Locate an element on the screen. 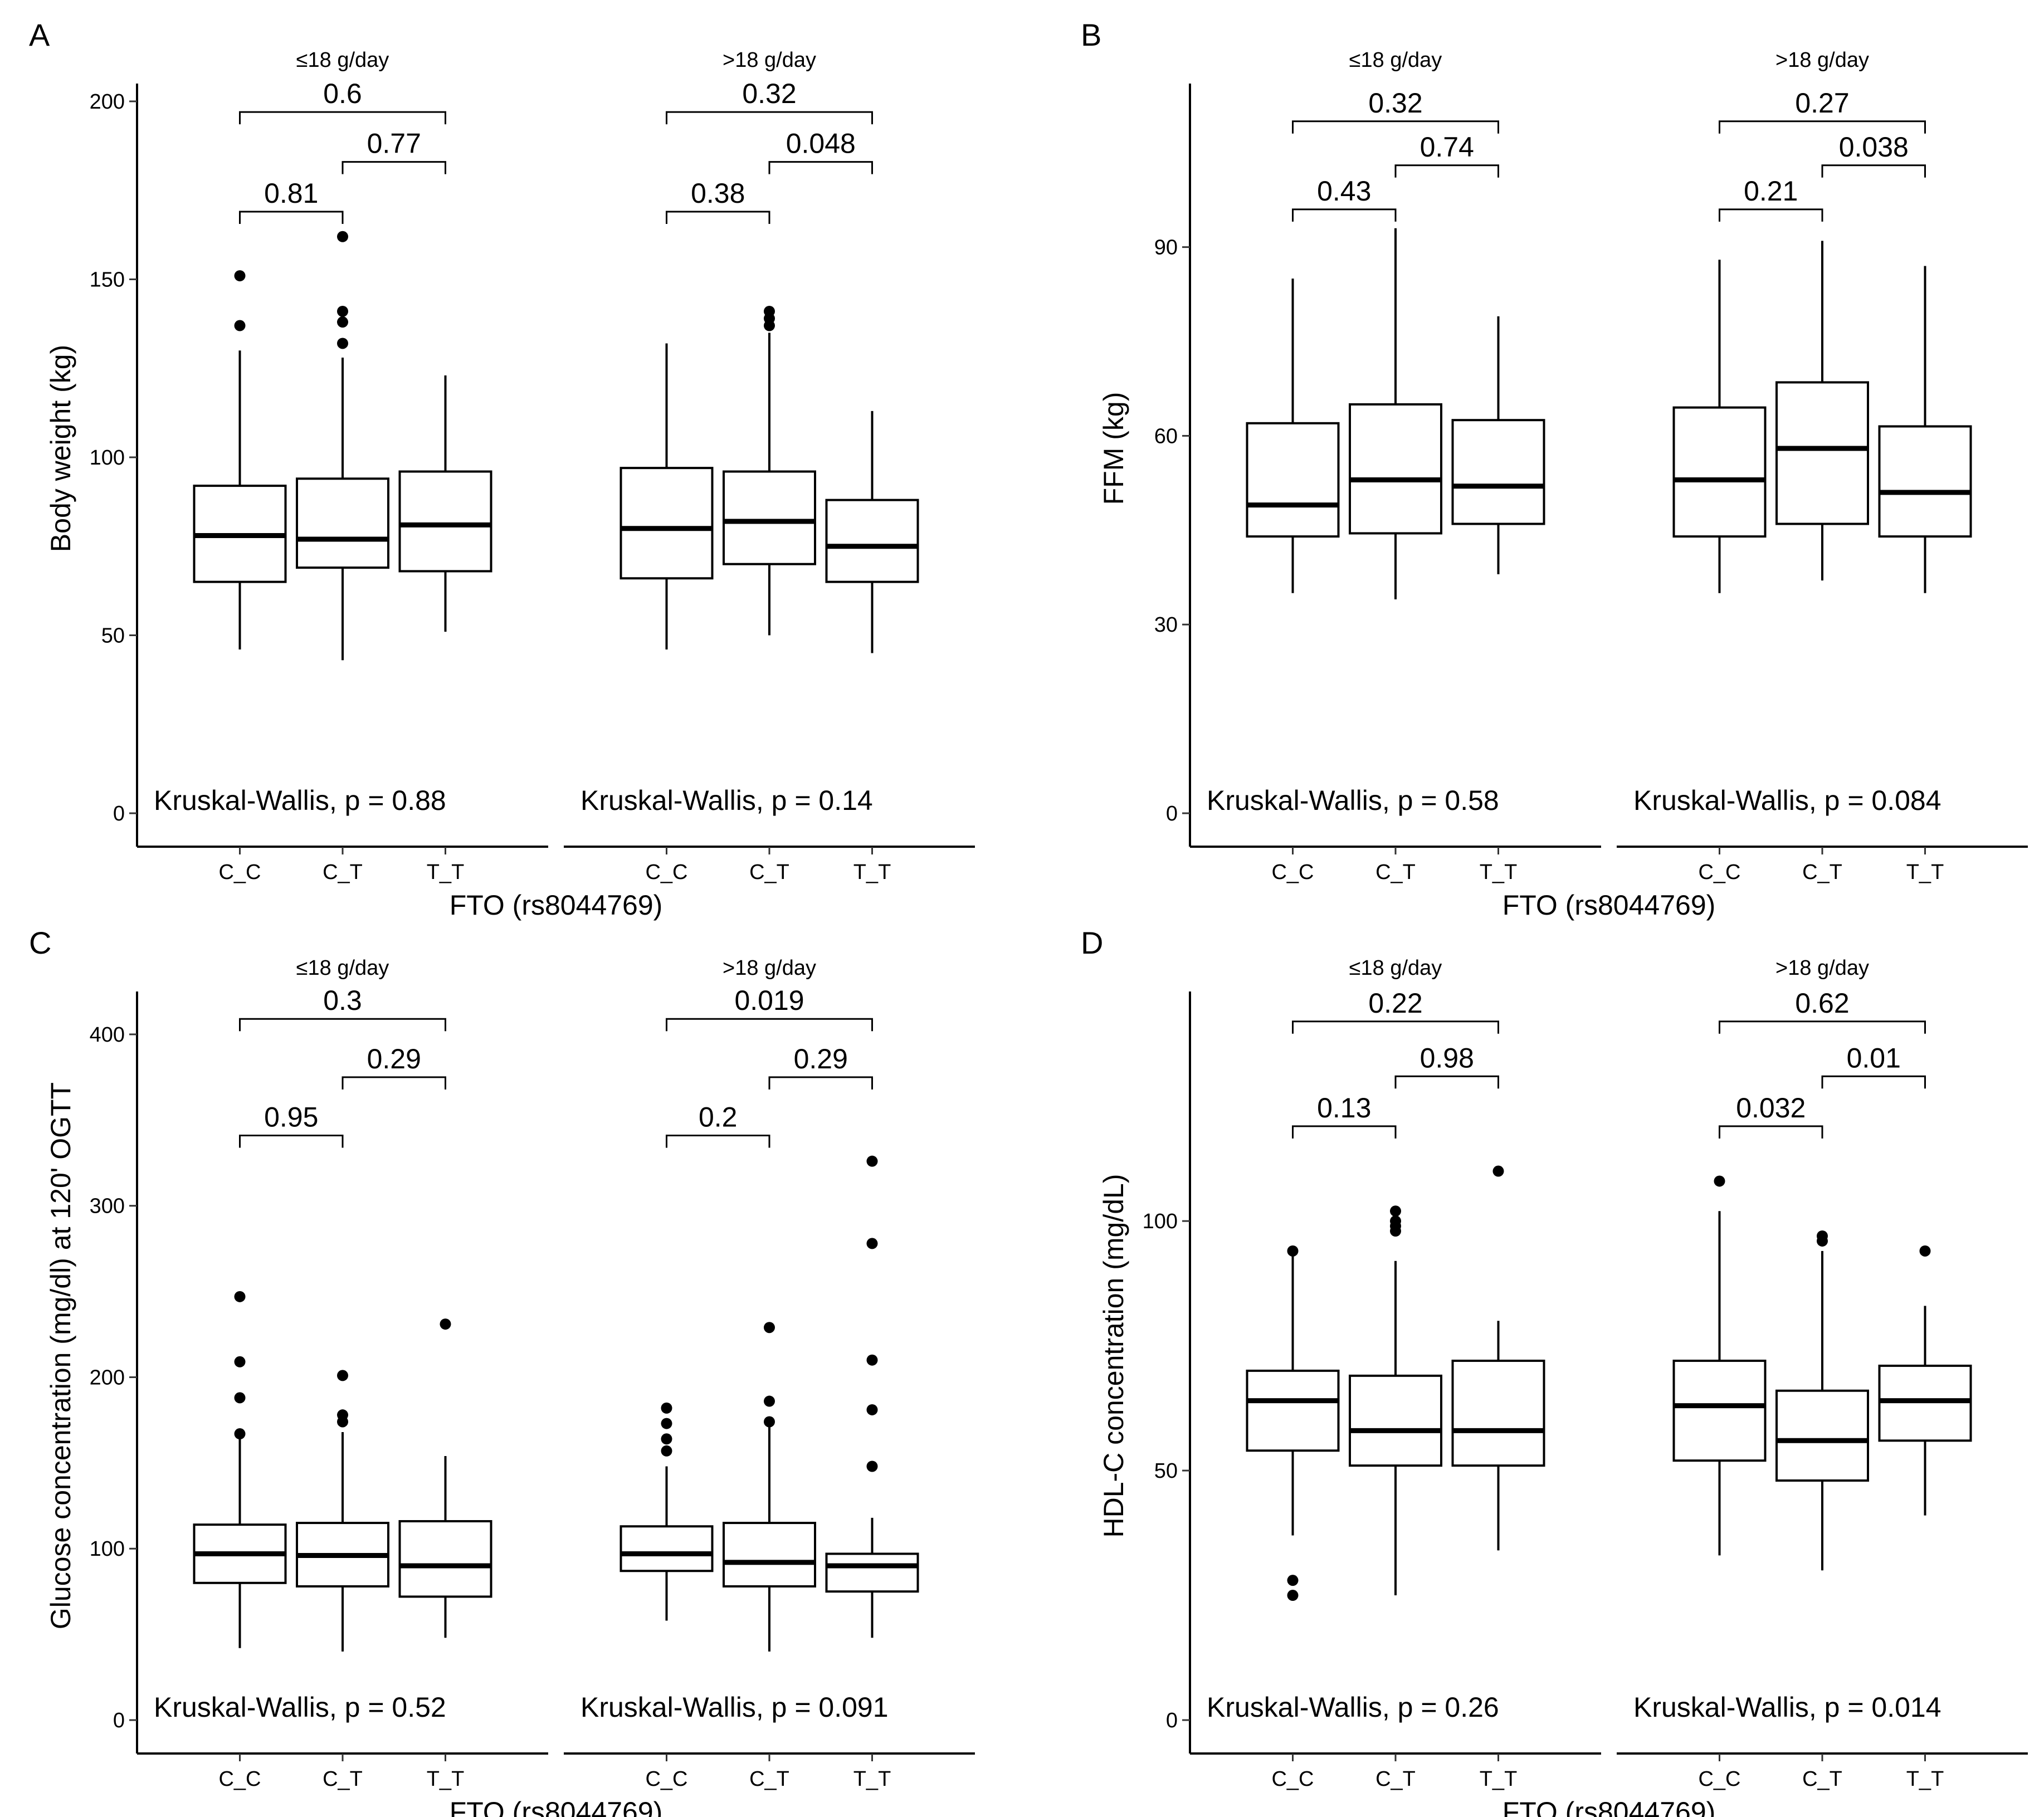  p-value-label: 0.32 is located at coordinates (1395, 103).